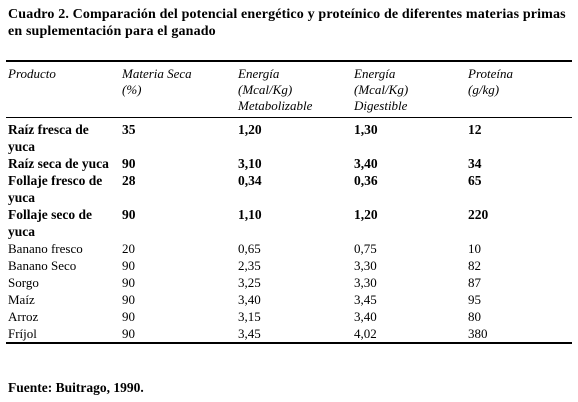 This screenshot has width=578, height=402. What do you see at coordinates (475, 180) in the screenshot?
I see `cell-proteina: 65` at bounding box center [475, 180].